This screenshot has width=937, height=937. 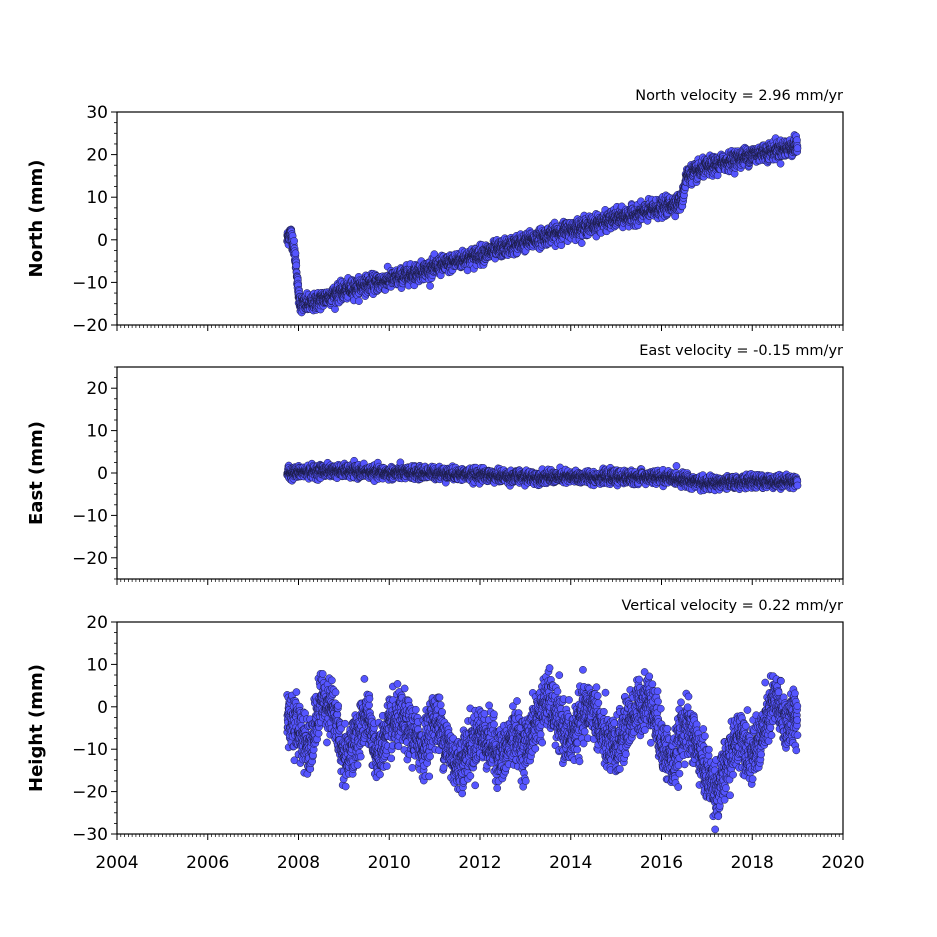 What do you see at coordinates (97, 156) in the screenshot?
I see `y-tick-label: 20` at bounding box center [97, 156].